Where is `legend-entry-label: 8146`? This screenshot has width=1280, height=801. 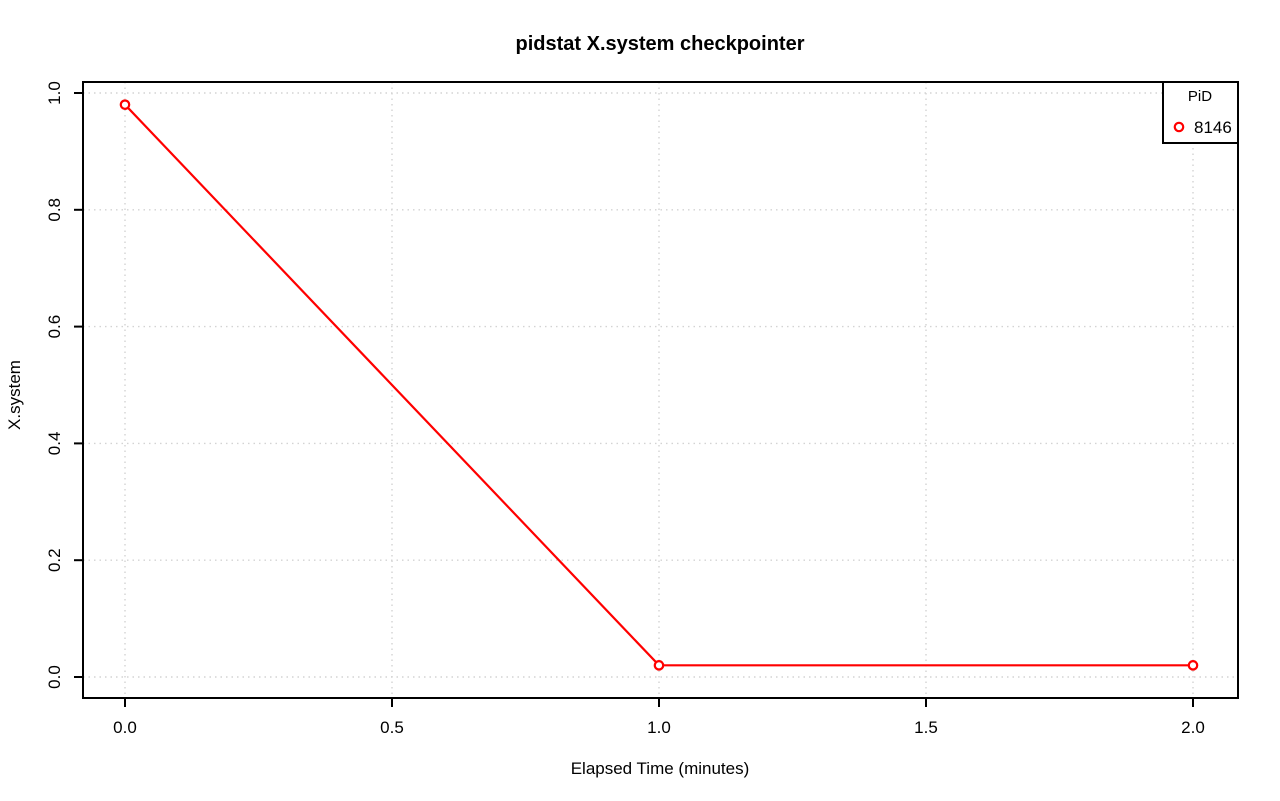
legend-entry-label: 8146 is located at coordinates (1213, 127).